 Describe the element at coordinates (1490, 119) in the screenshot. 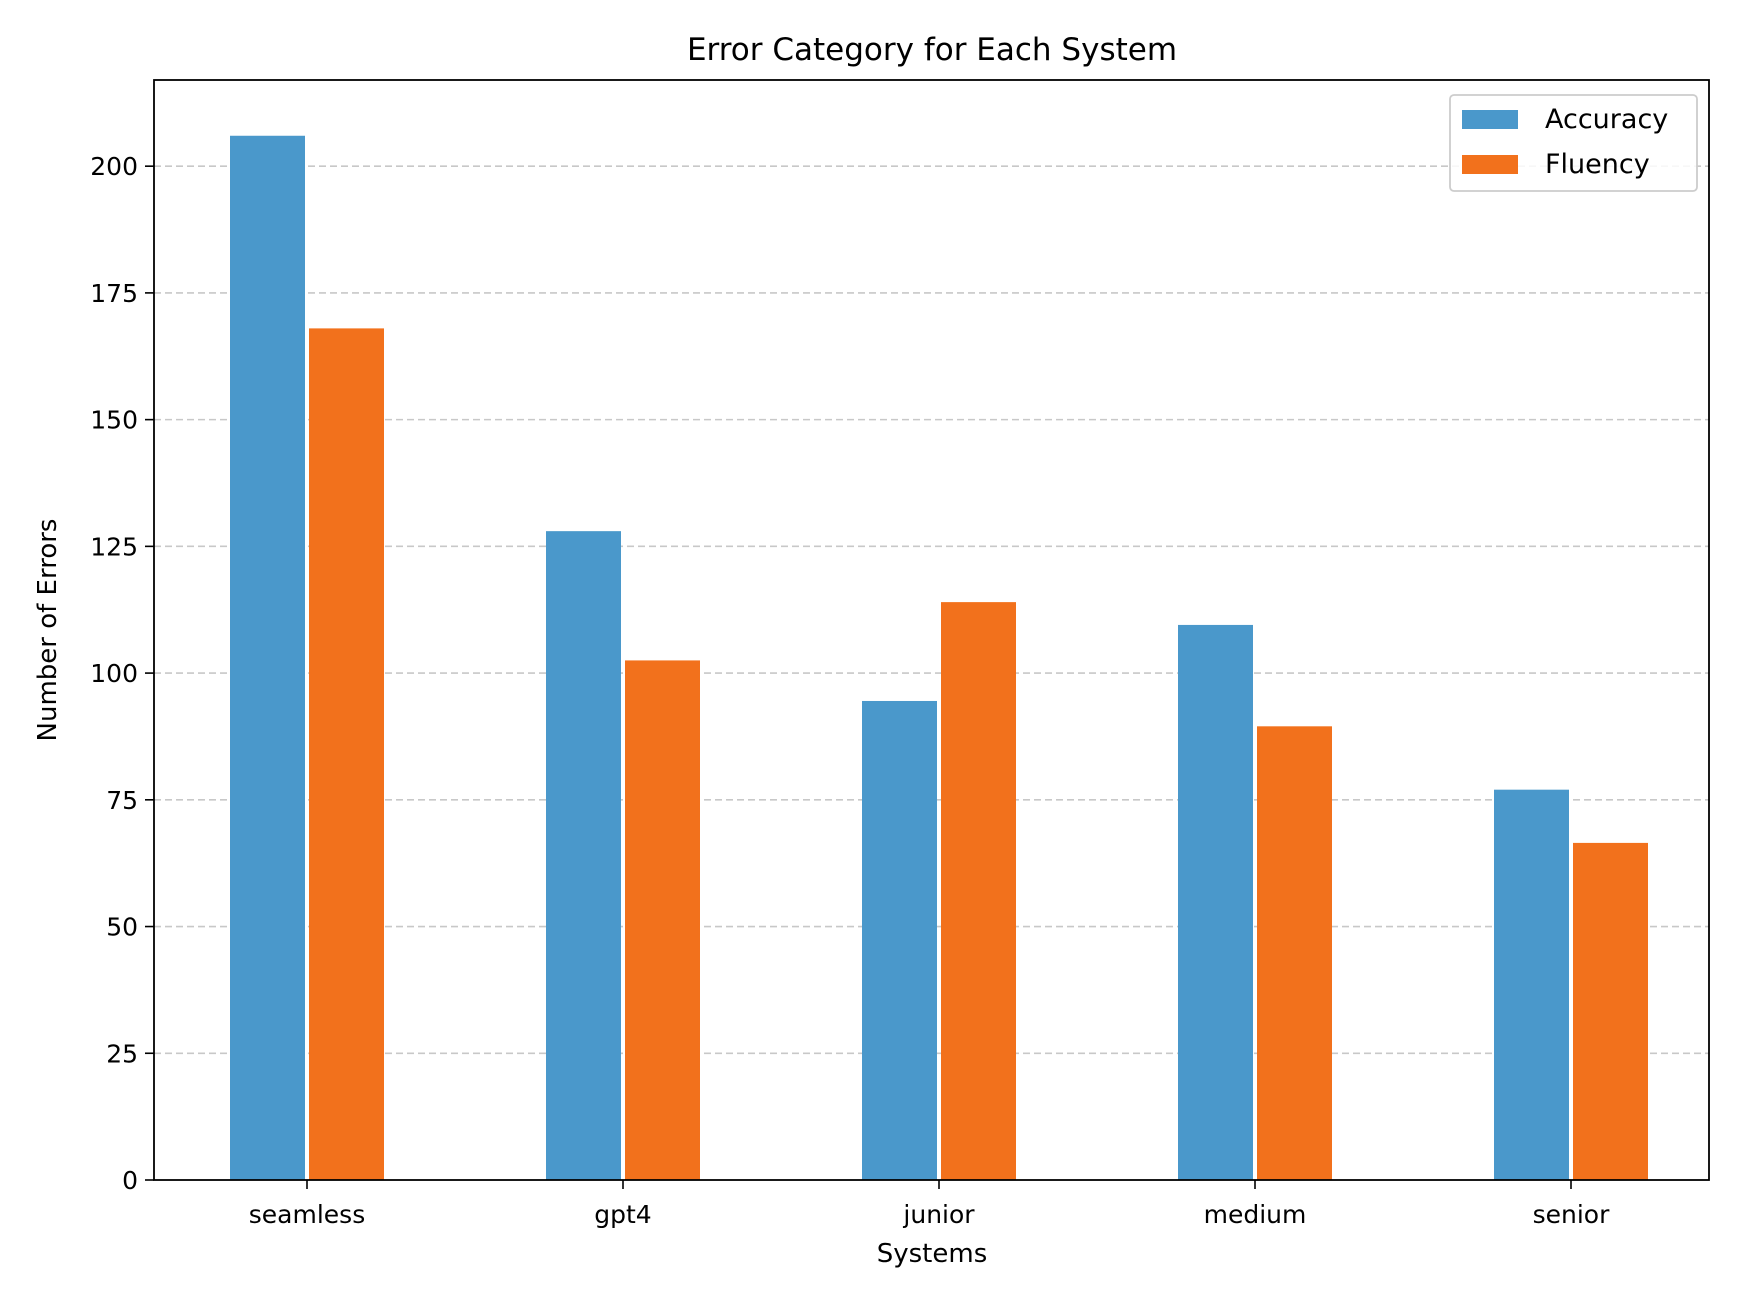

I see `legend-swatch-accuracy` at that location.